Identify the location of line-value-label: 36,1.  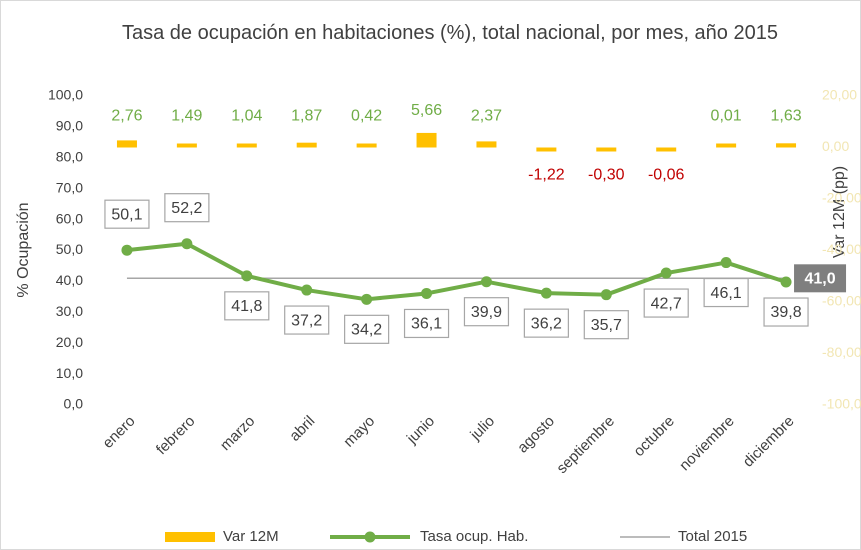
(426, 324).